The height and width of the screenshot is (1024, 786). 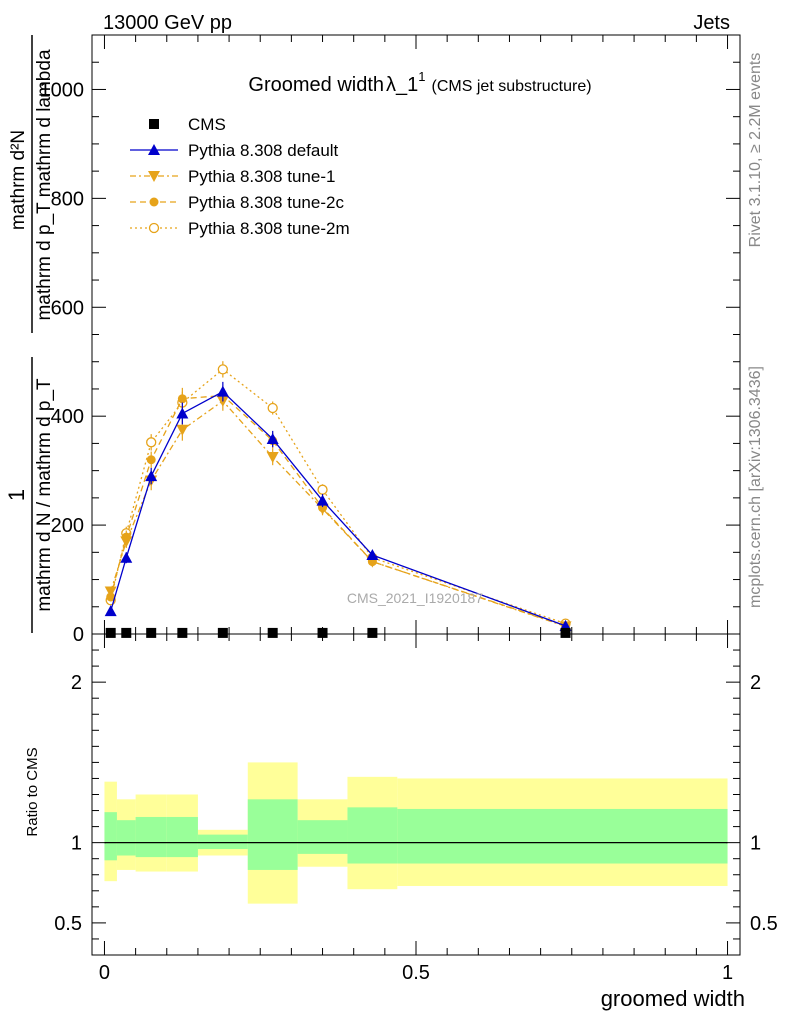 What do you see at coordinates (727, 973) in the screenshot?
I see `x-tick-label: 1` at bounding box center [727, 973].